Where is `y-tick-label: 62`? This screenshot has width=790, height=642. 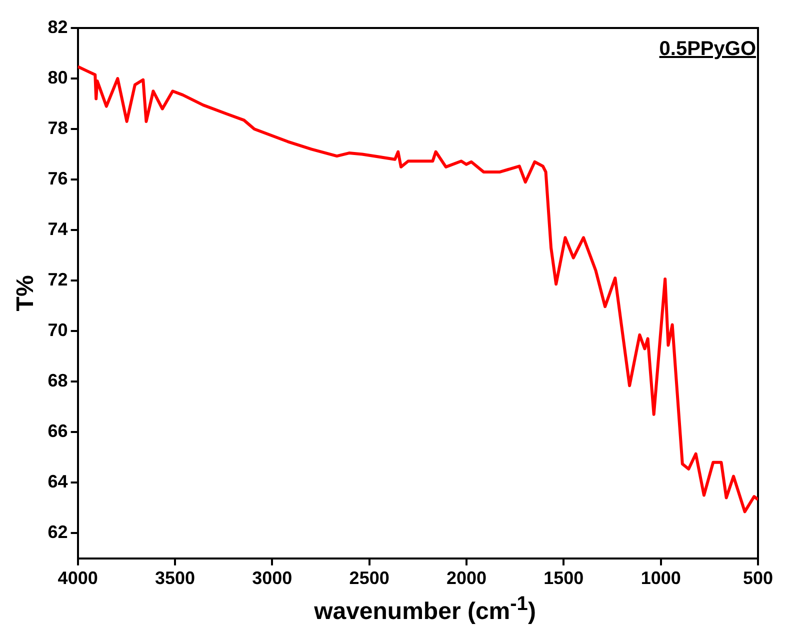
y-tick-label: 62 is located at coordinates (58, 532).